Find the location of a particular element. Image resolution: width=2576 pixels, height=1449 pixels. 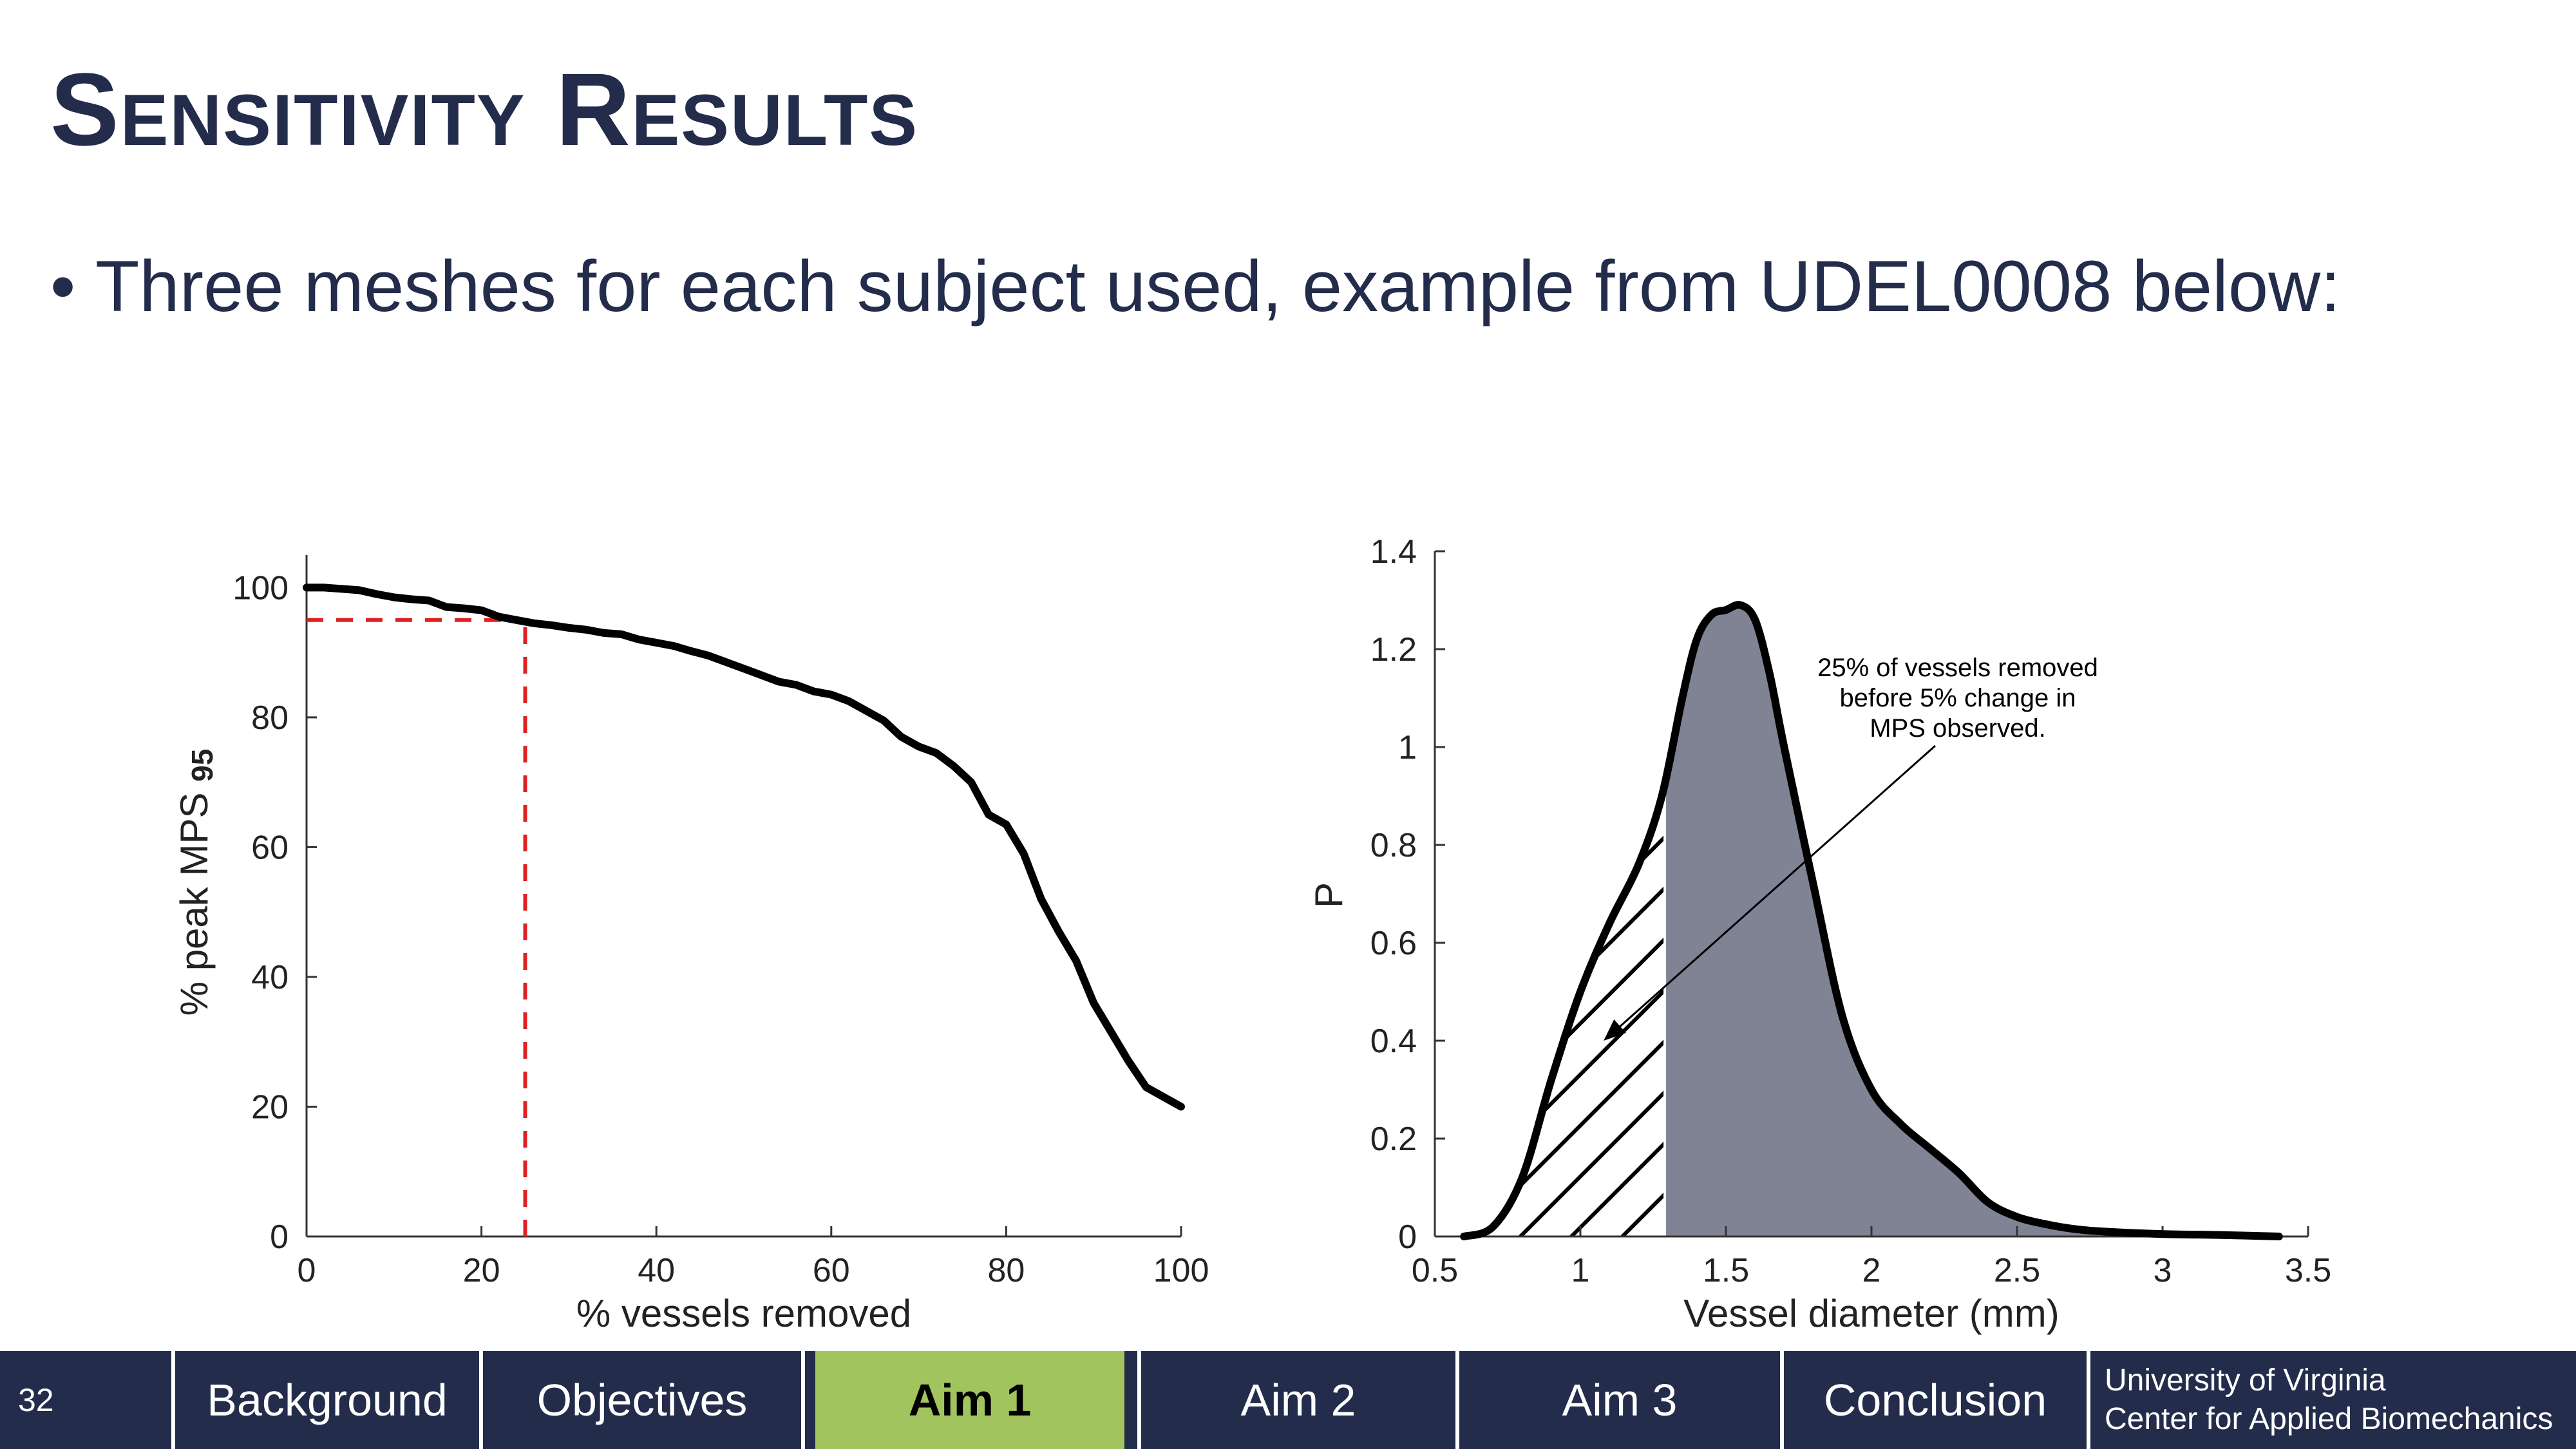

y-tick-label: 1.4 is located at coordinates (1393, 552).